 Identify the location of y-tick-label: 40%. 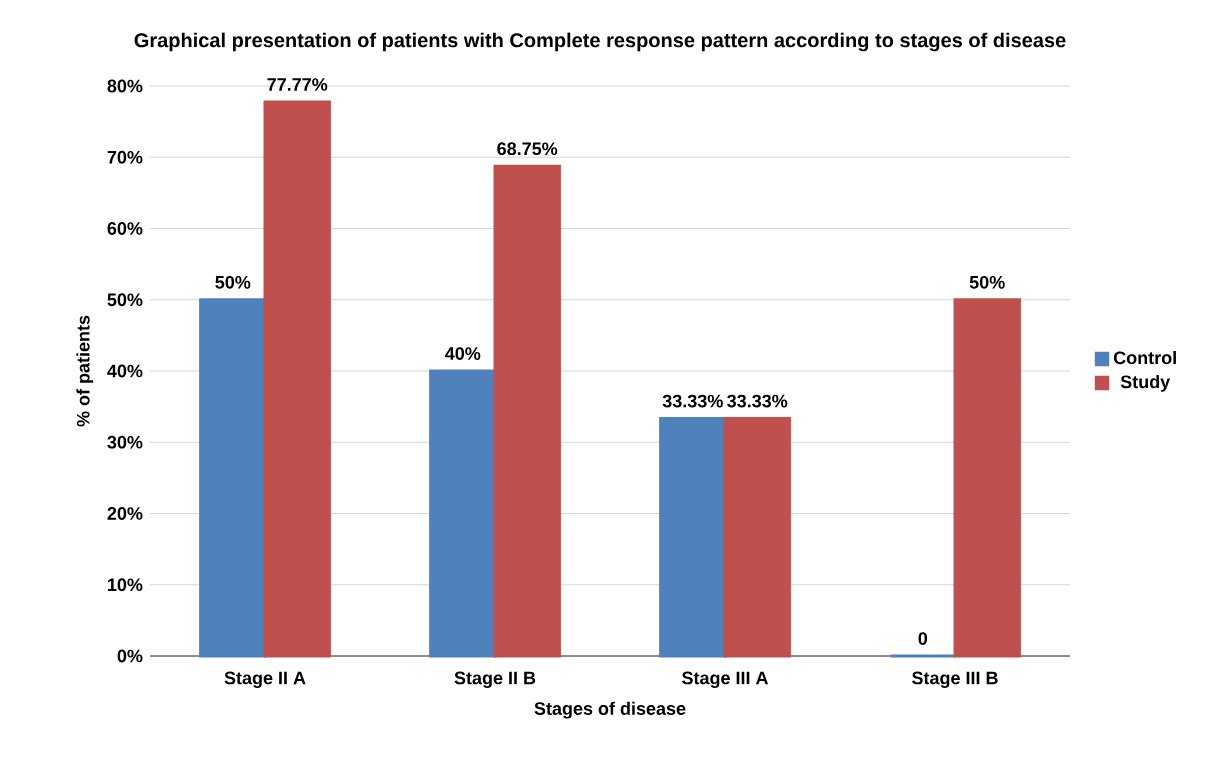
(125, 371).